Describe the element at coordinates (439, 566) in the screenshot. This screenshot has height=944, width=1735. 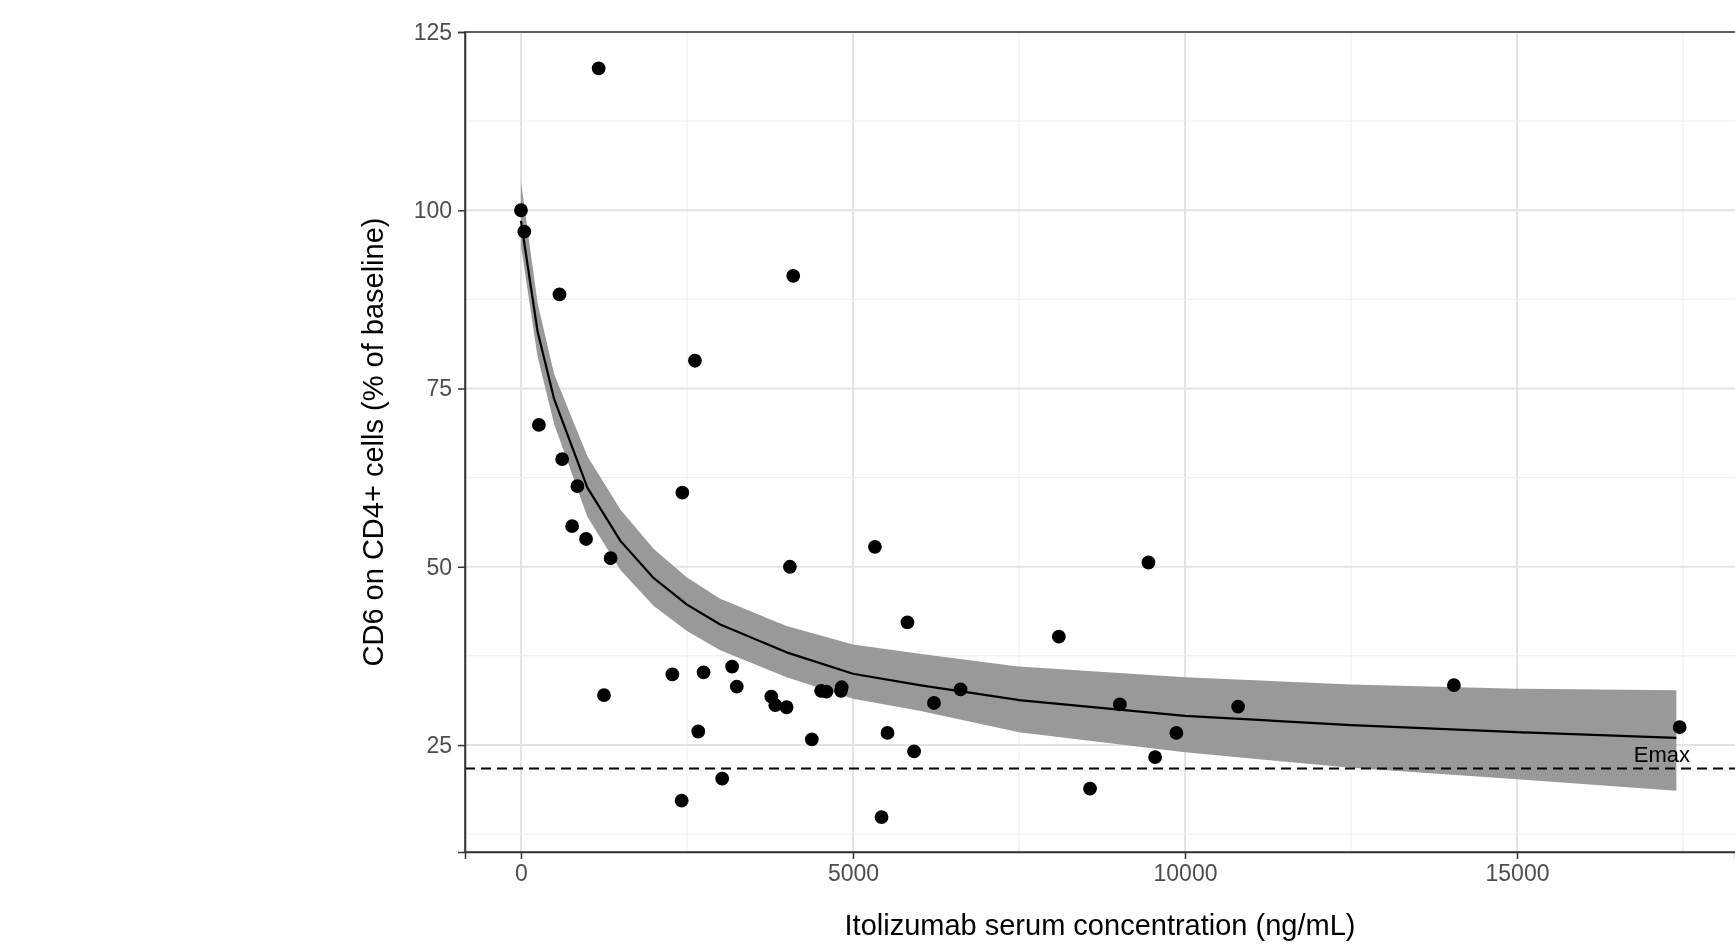
I see `y-tick-label: 50` at that location.